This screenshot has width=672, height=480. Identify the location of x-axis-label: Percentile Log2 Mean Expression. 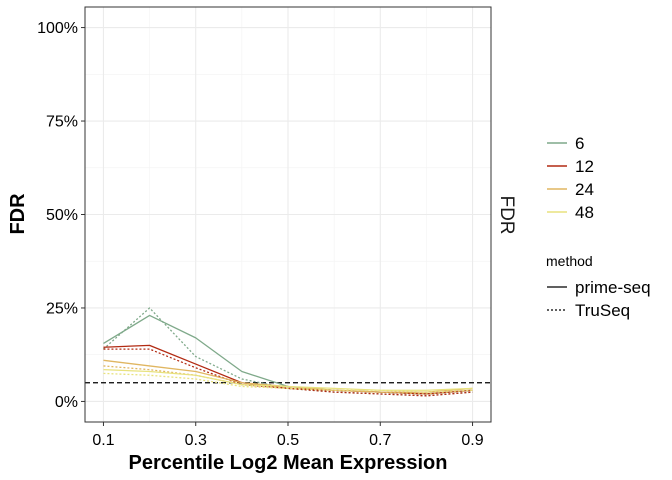
(288, 463).